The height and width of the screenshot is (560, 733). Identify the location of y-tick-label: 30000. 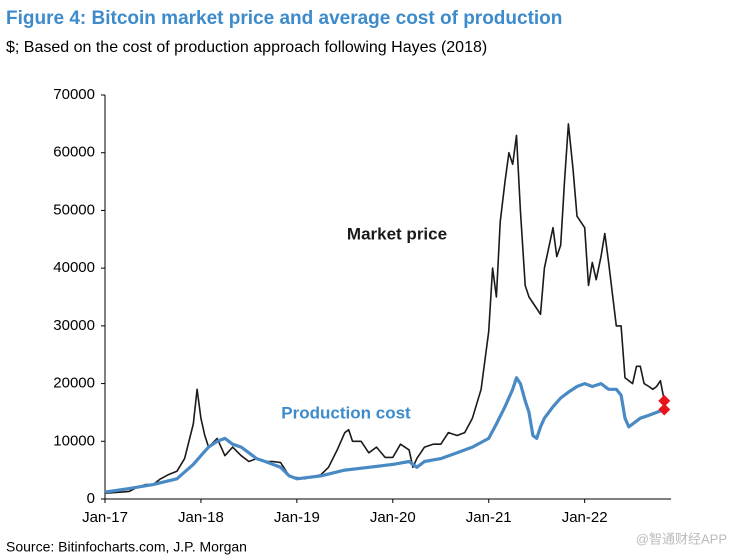
(74, 325).